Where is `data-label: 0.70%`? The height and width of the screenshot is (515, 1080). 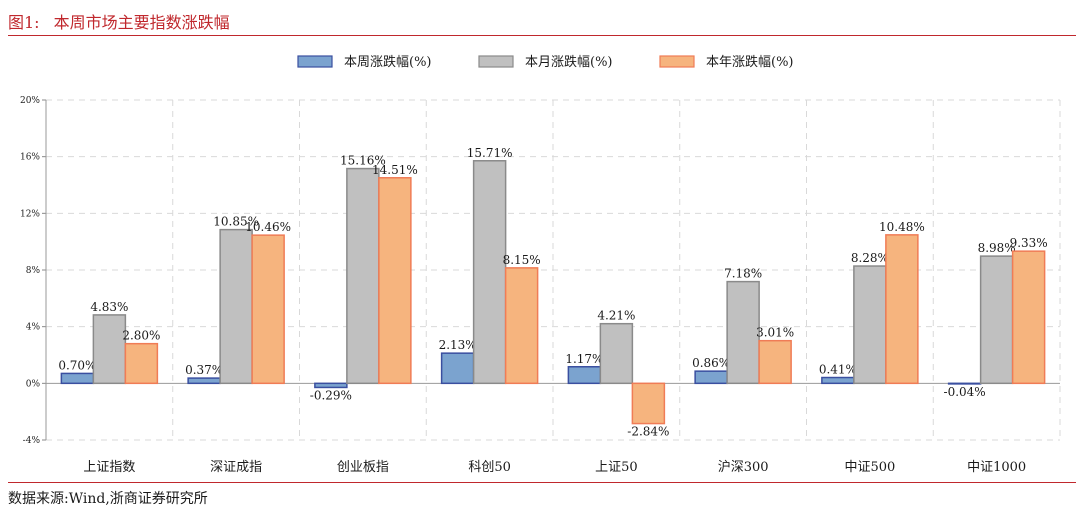
data-label: 0.70% is located at coordinates (77, 365).